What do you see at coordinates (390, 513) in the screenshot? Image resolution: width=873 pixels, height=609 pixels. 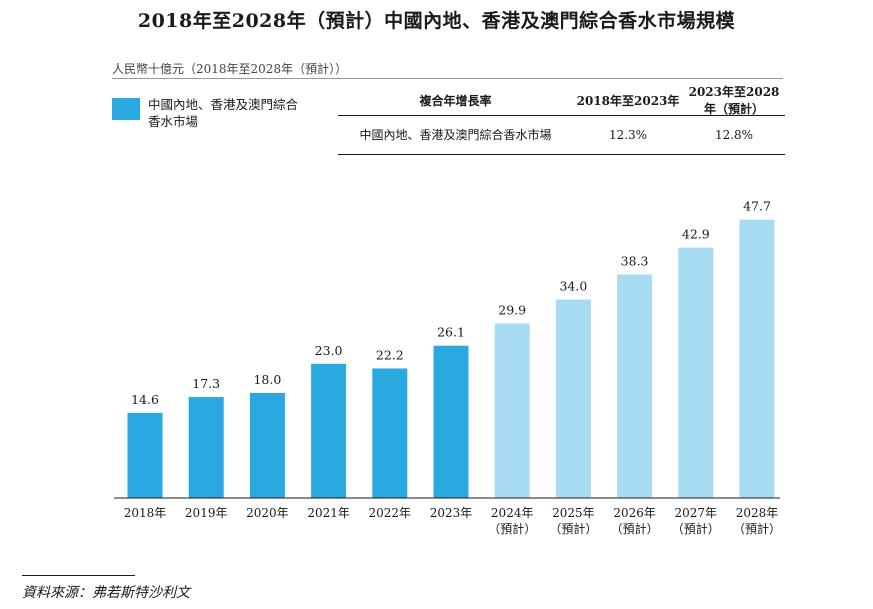 I see `x-tick-label-4: 2022年` at bounding box center [390, 513].